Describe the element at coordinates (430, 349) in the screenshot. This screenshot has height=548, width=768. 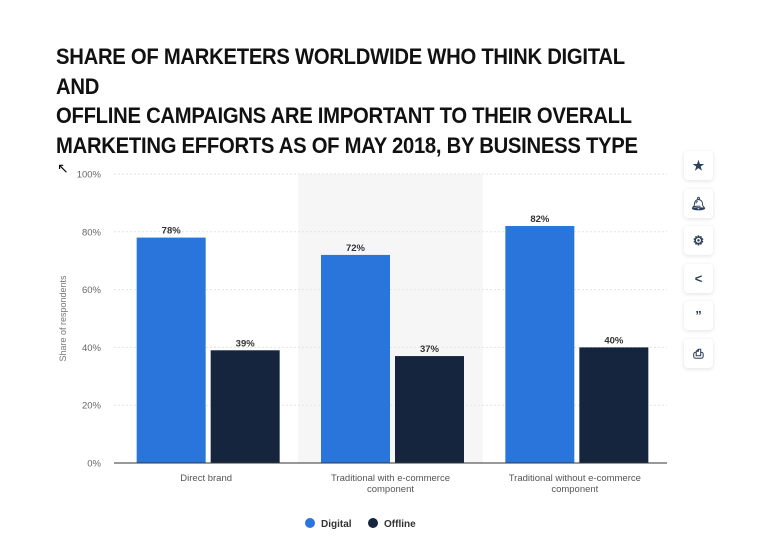
I see `data-label: 37%` at that location.